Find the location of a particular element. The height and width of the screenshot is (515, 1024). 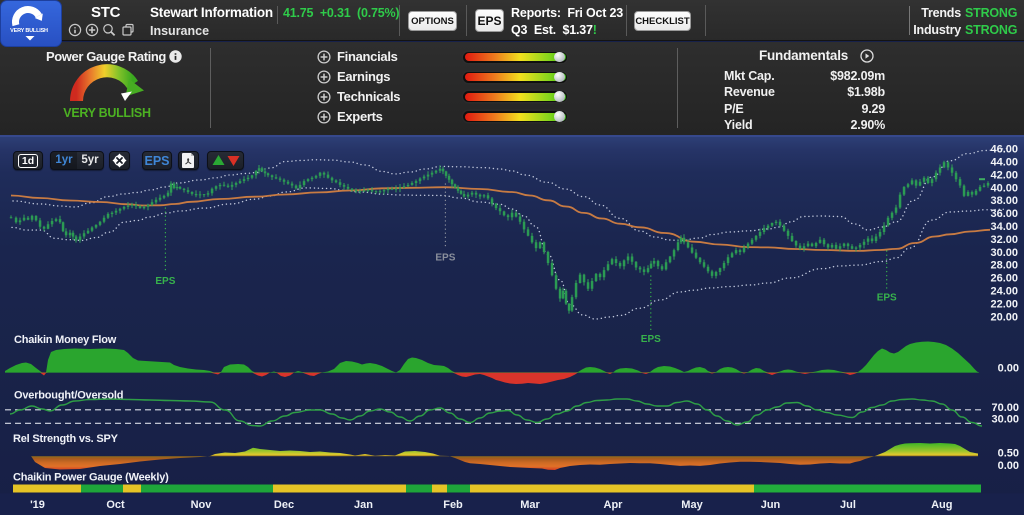

svg-text: May is located at coordinates (692, 505).